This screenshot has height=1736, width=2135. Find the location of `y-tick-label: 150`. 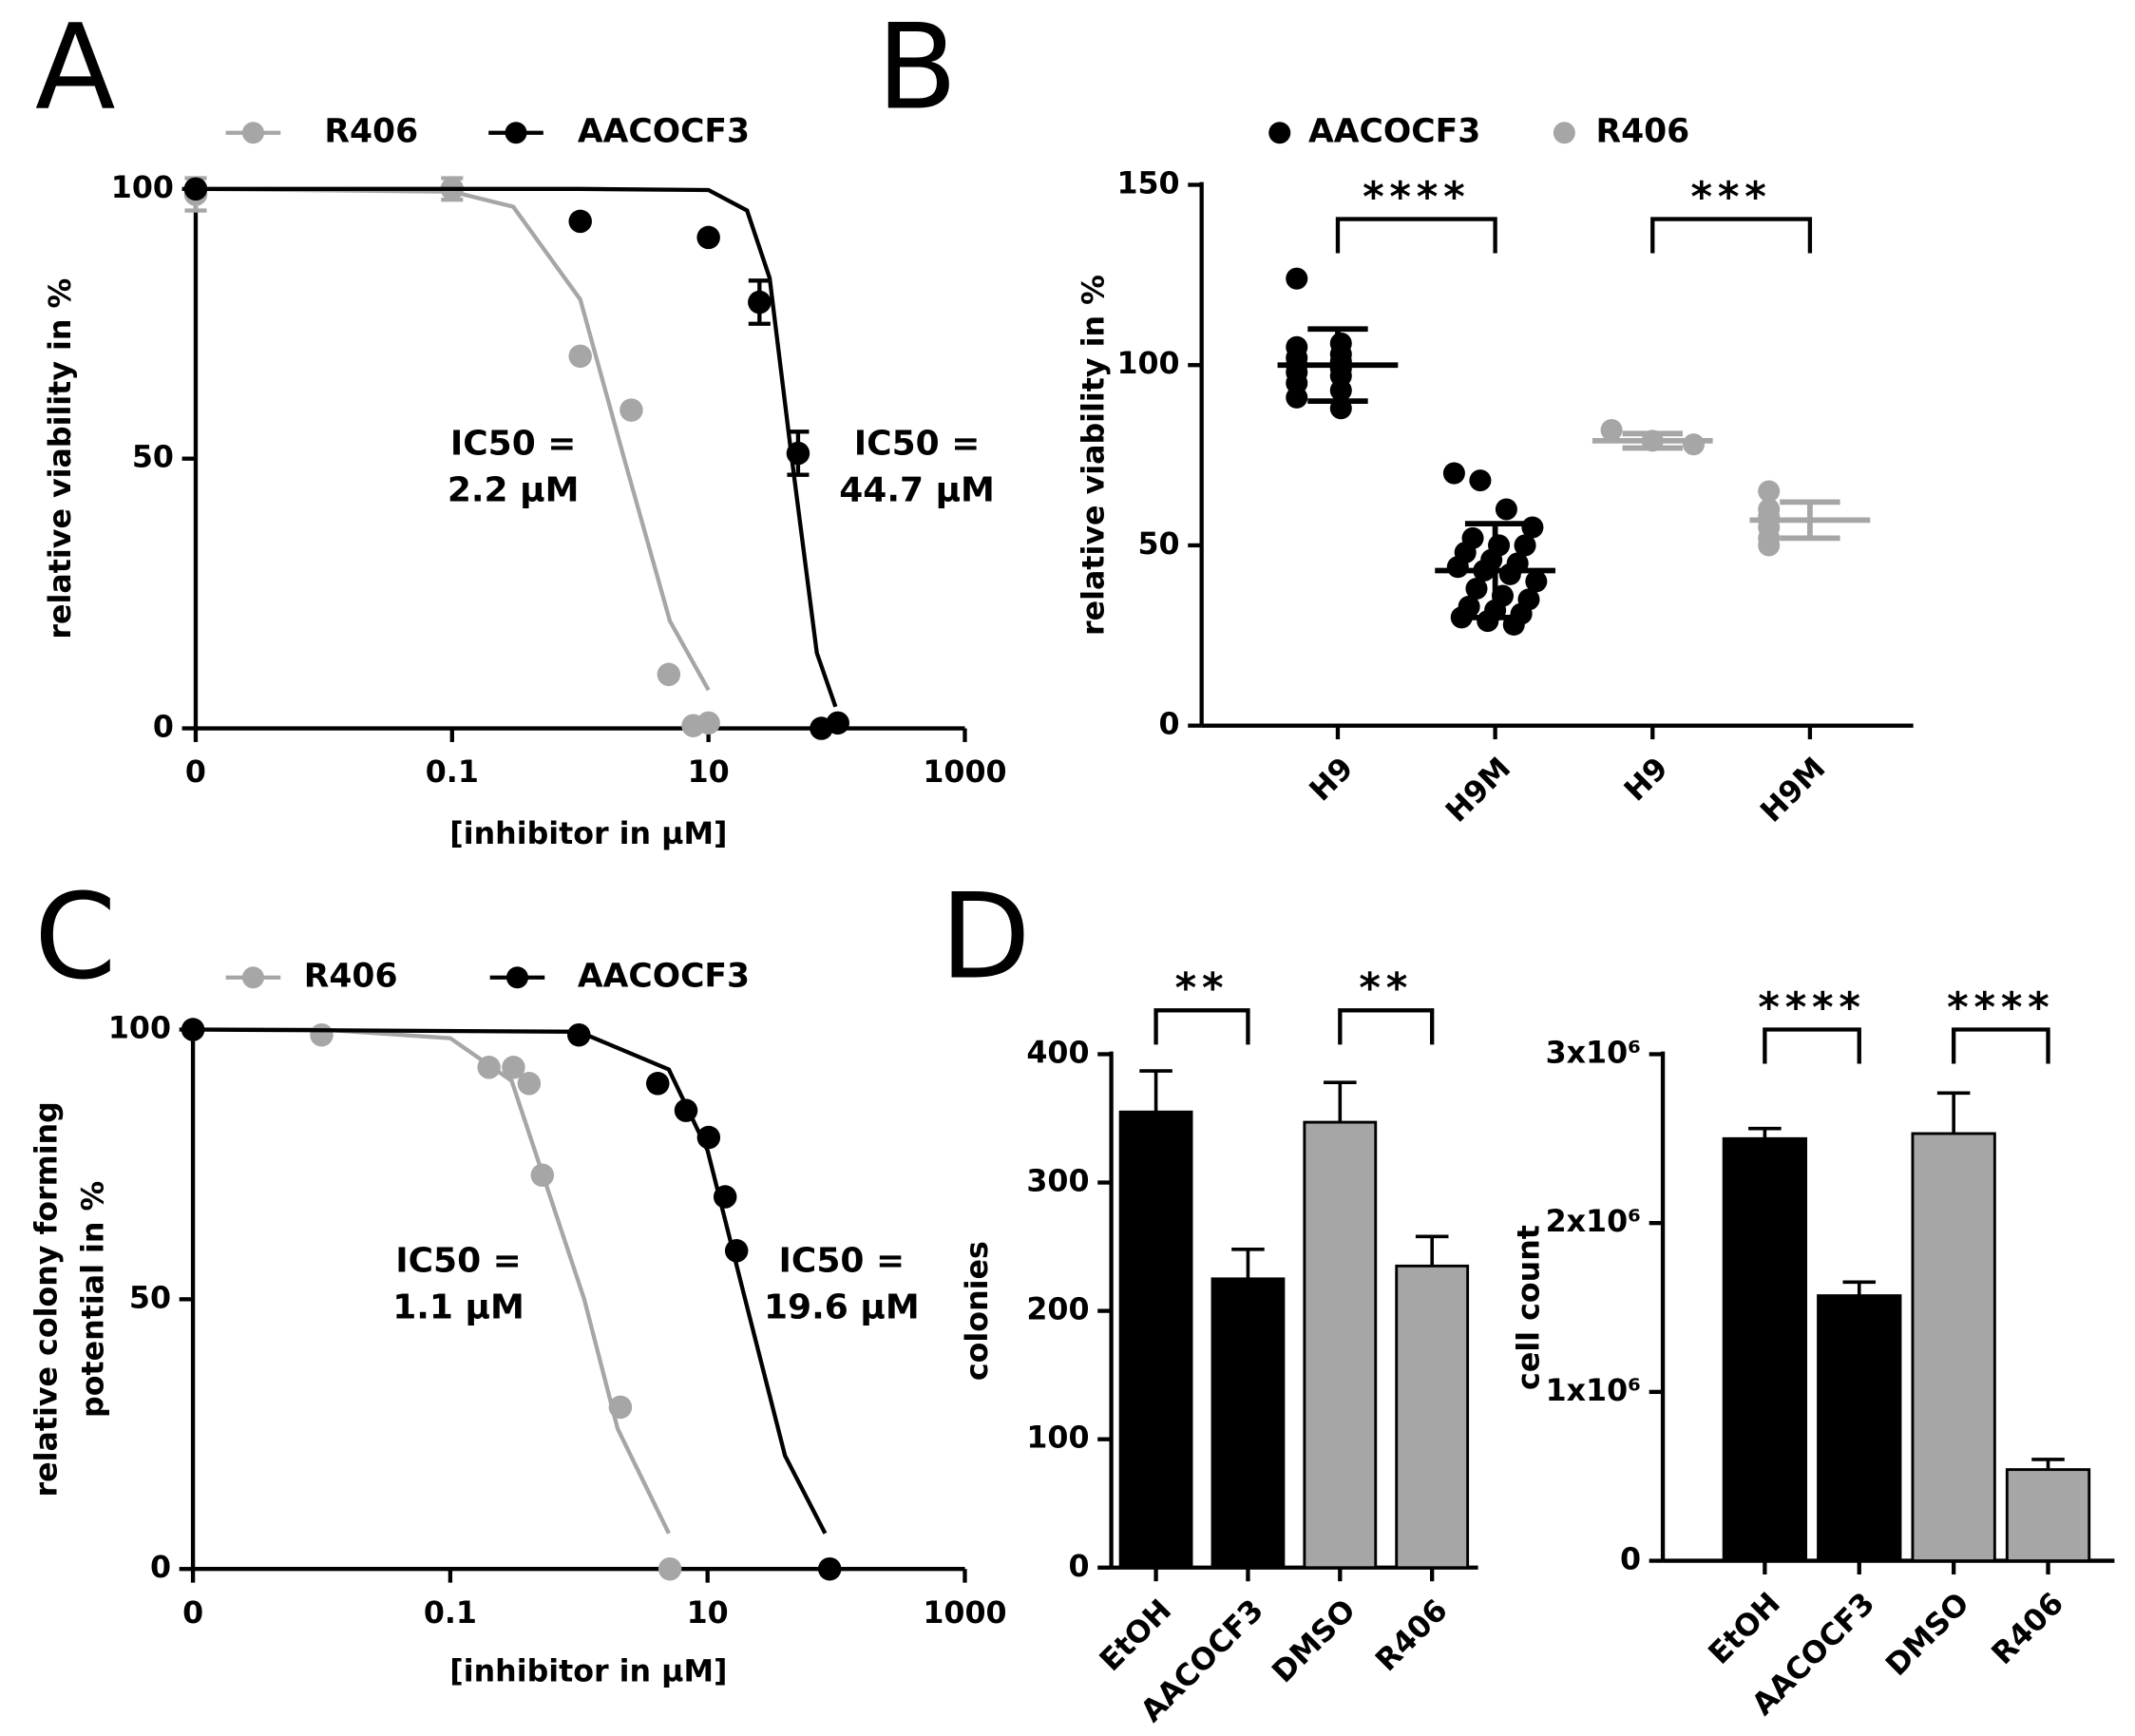

y-tick-label: 150 is located at coordinates (1147, 184).